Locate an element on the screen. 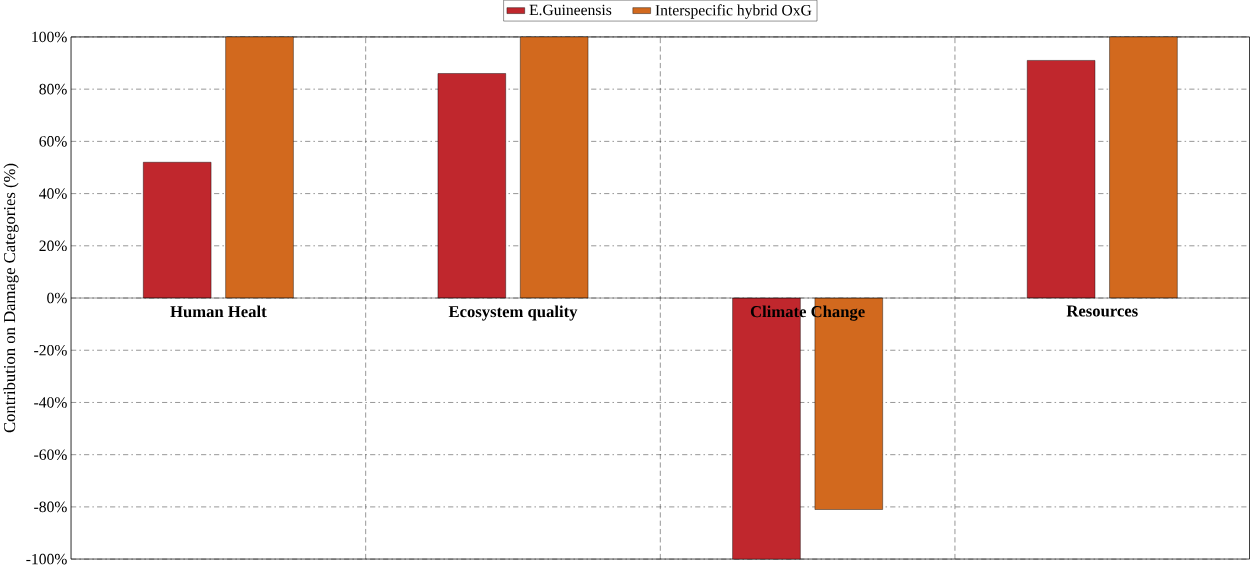 Image resolution: width=1250 pixels, height=571 pixels. y-tick-label: -60% is located at coordinates (50, 455).